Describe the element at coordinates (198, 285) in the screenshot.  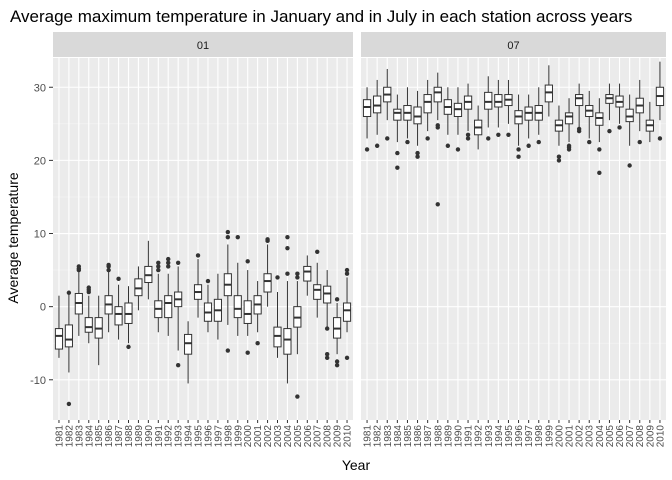
I see `box-01-1995` at that location.